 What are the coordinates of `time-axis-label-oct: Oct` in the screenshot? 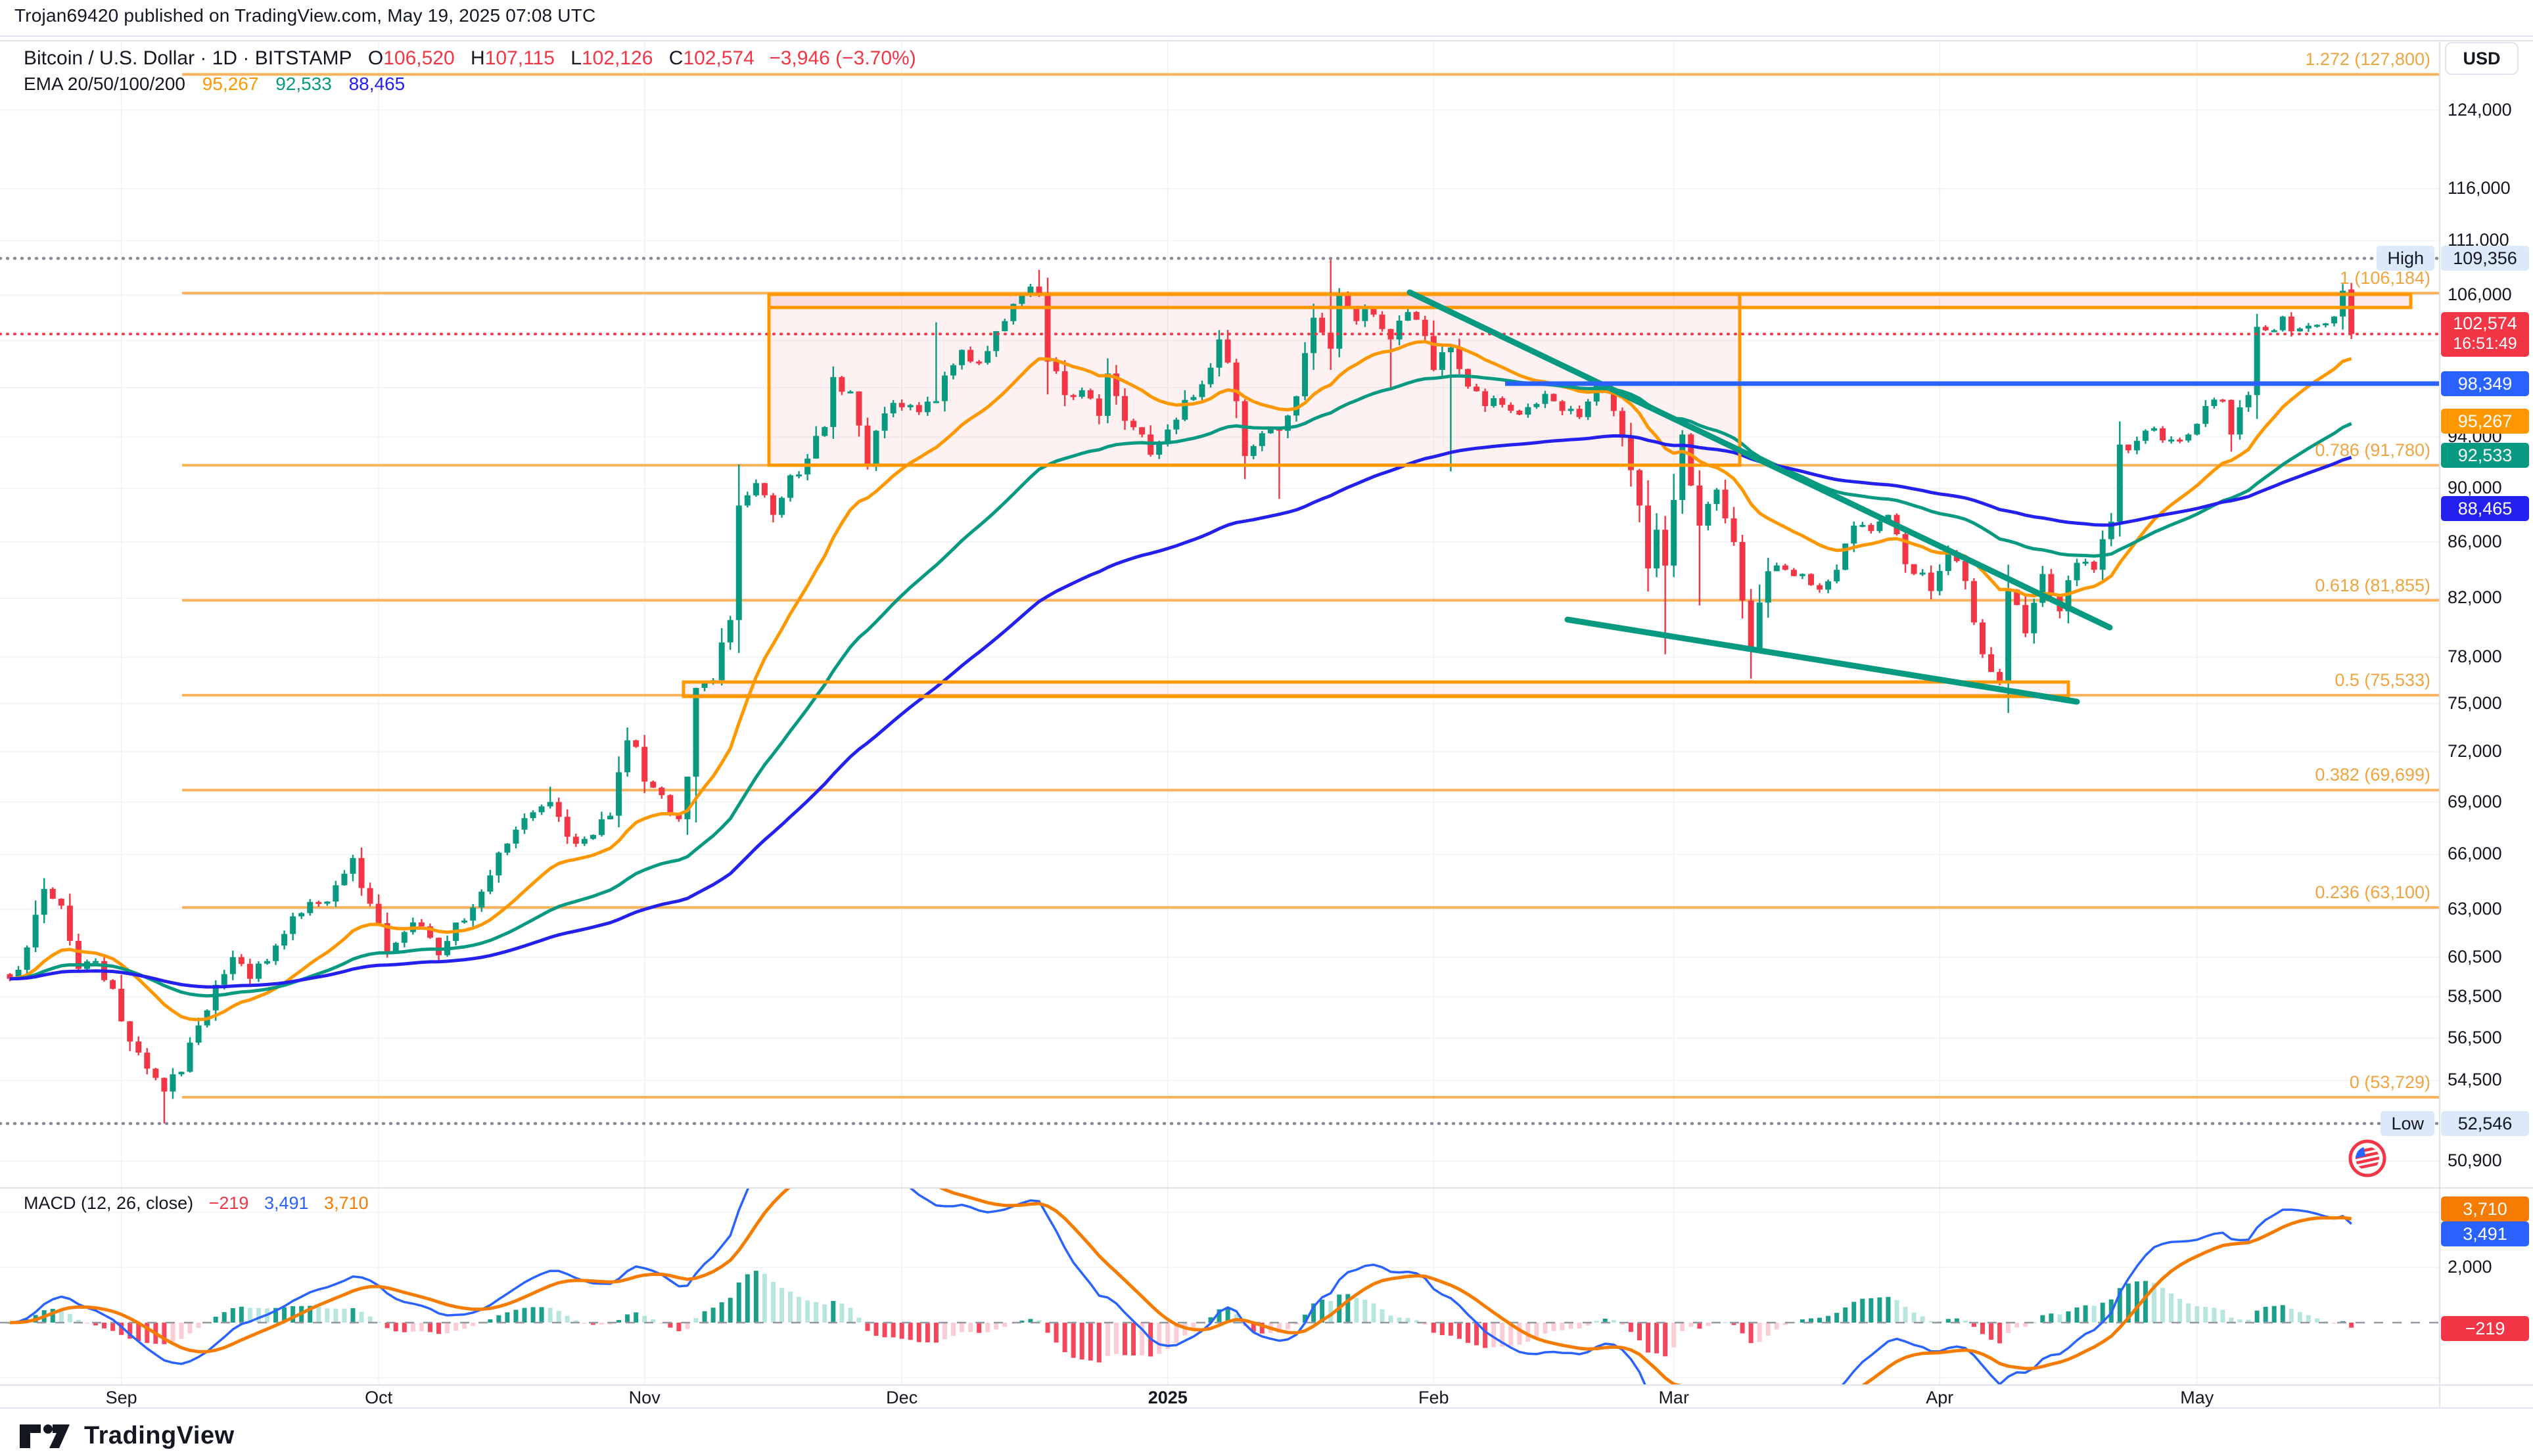 It's located at (379, 1397).